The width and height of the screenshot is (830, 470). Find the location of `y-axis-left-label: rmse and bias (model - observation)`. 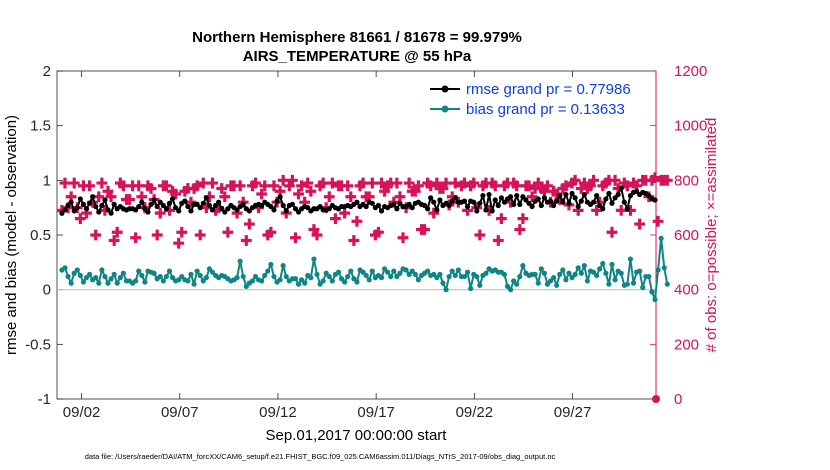

y-axis-left-label: rmse and bias (model - observation) is located at coordinates (11, 235).